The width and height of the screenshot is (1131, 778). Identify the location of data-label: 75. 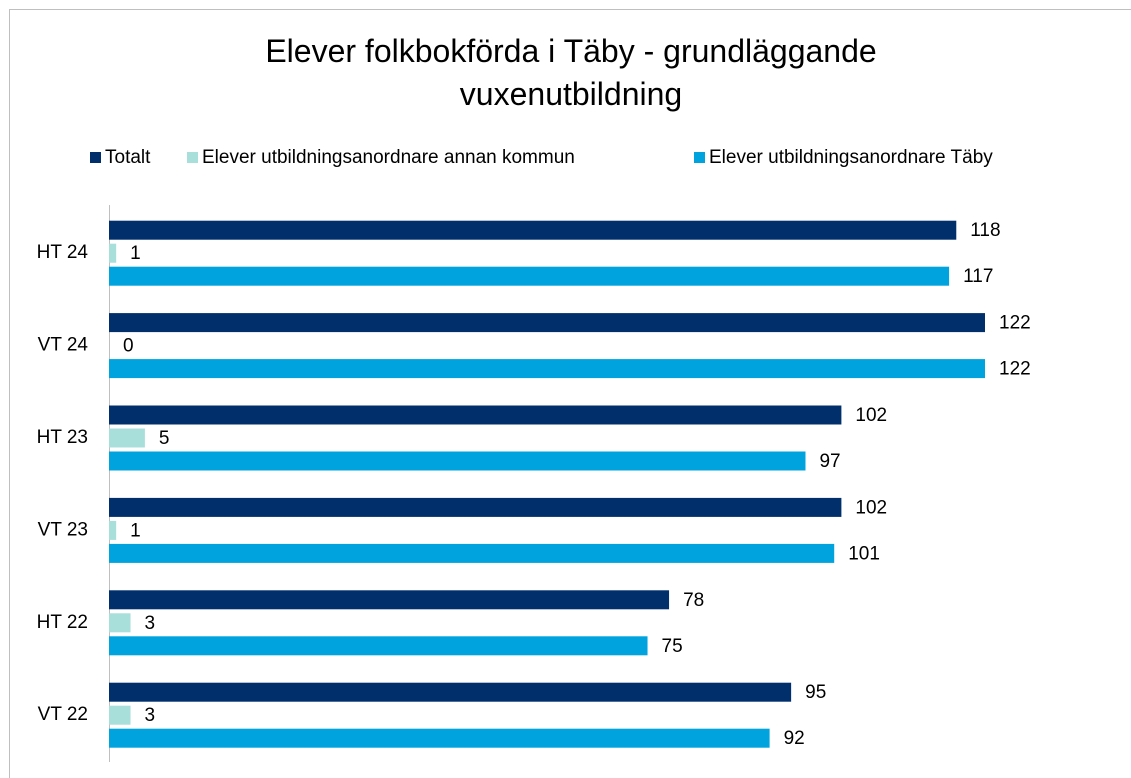
(672, 646).